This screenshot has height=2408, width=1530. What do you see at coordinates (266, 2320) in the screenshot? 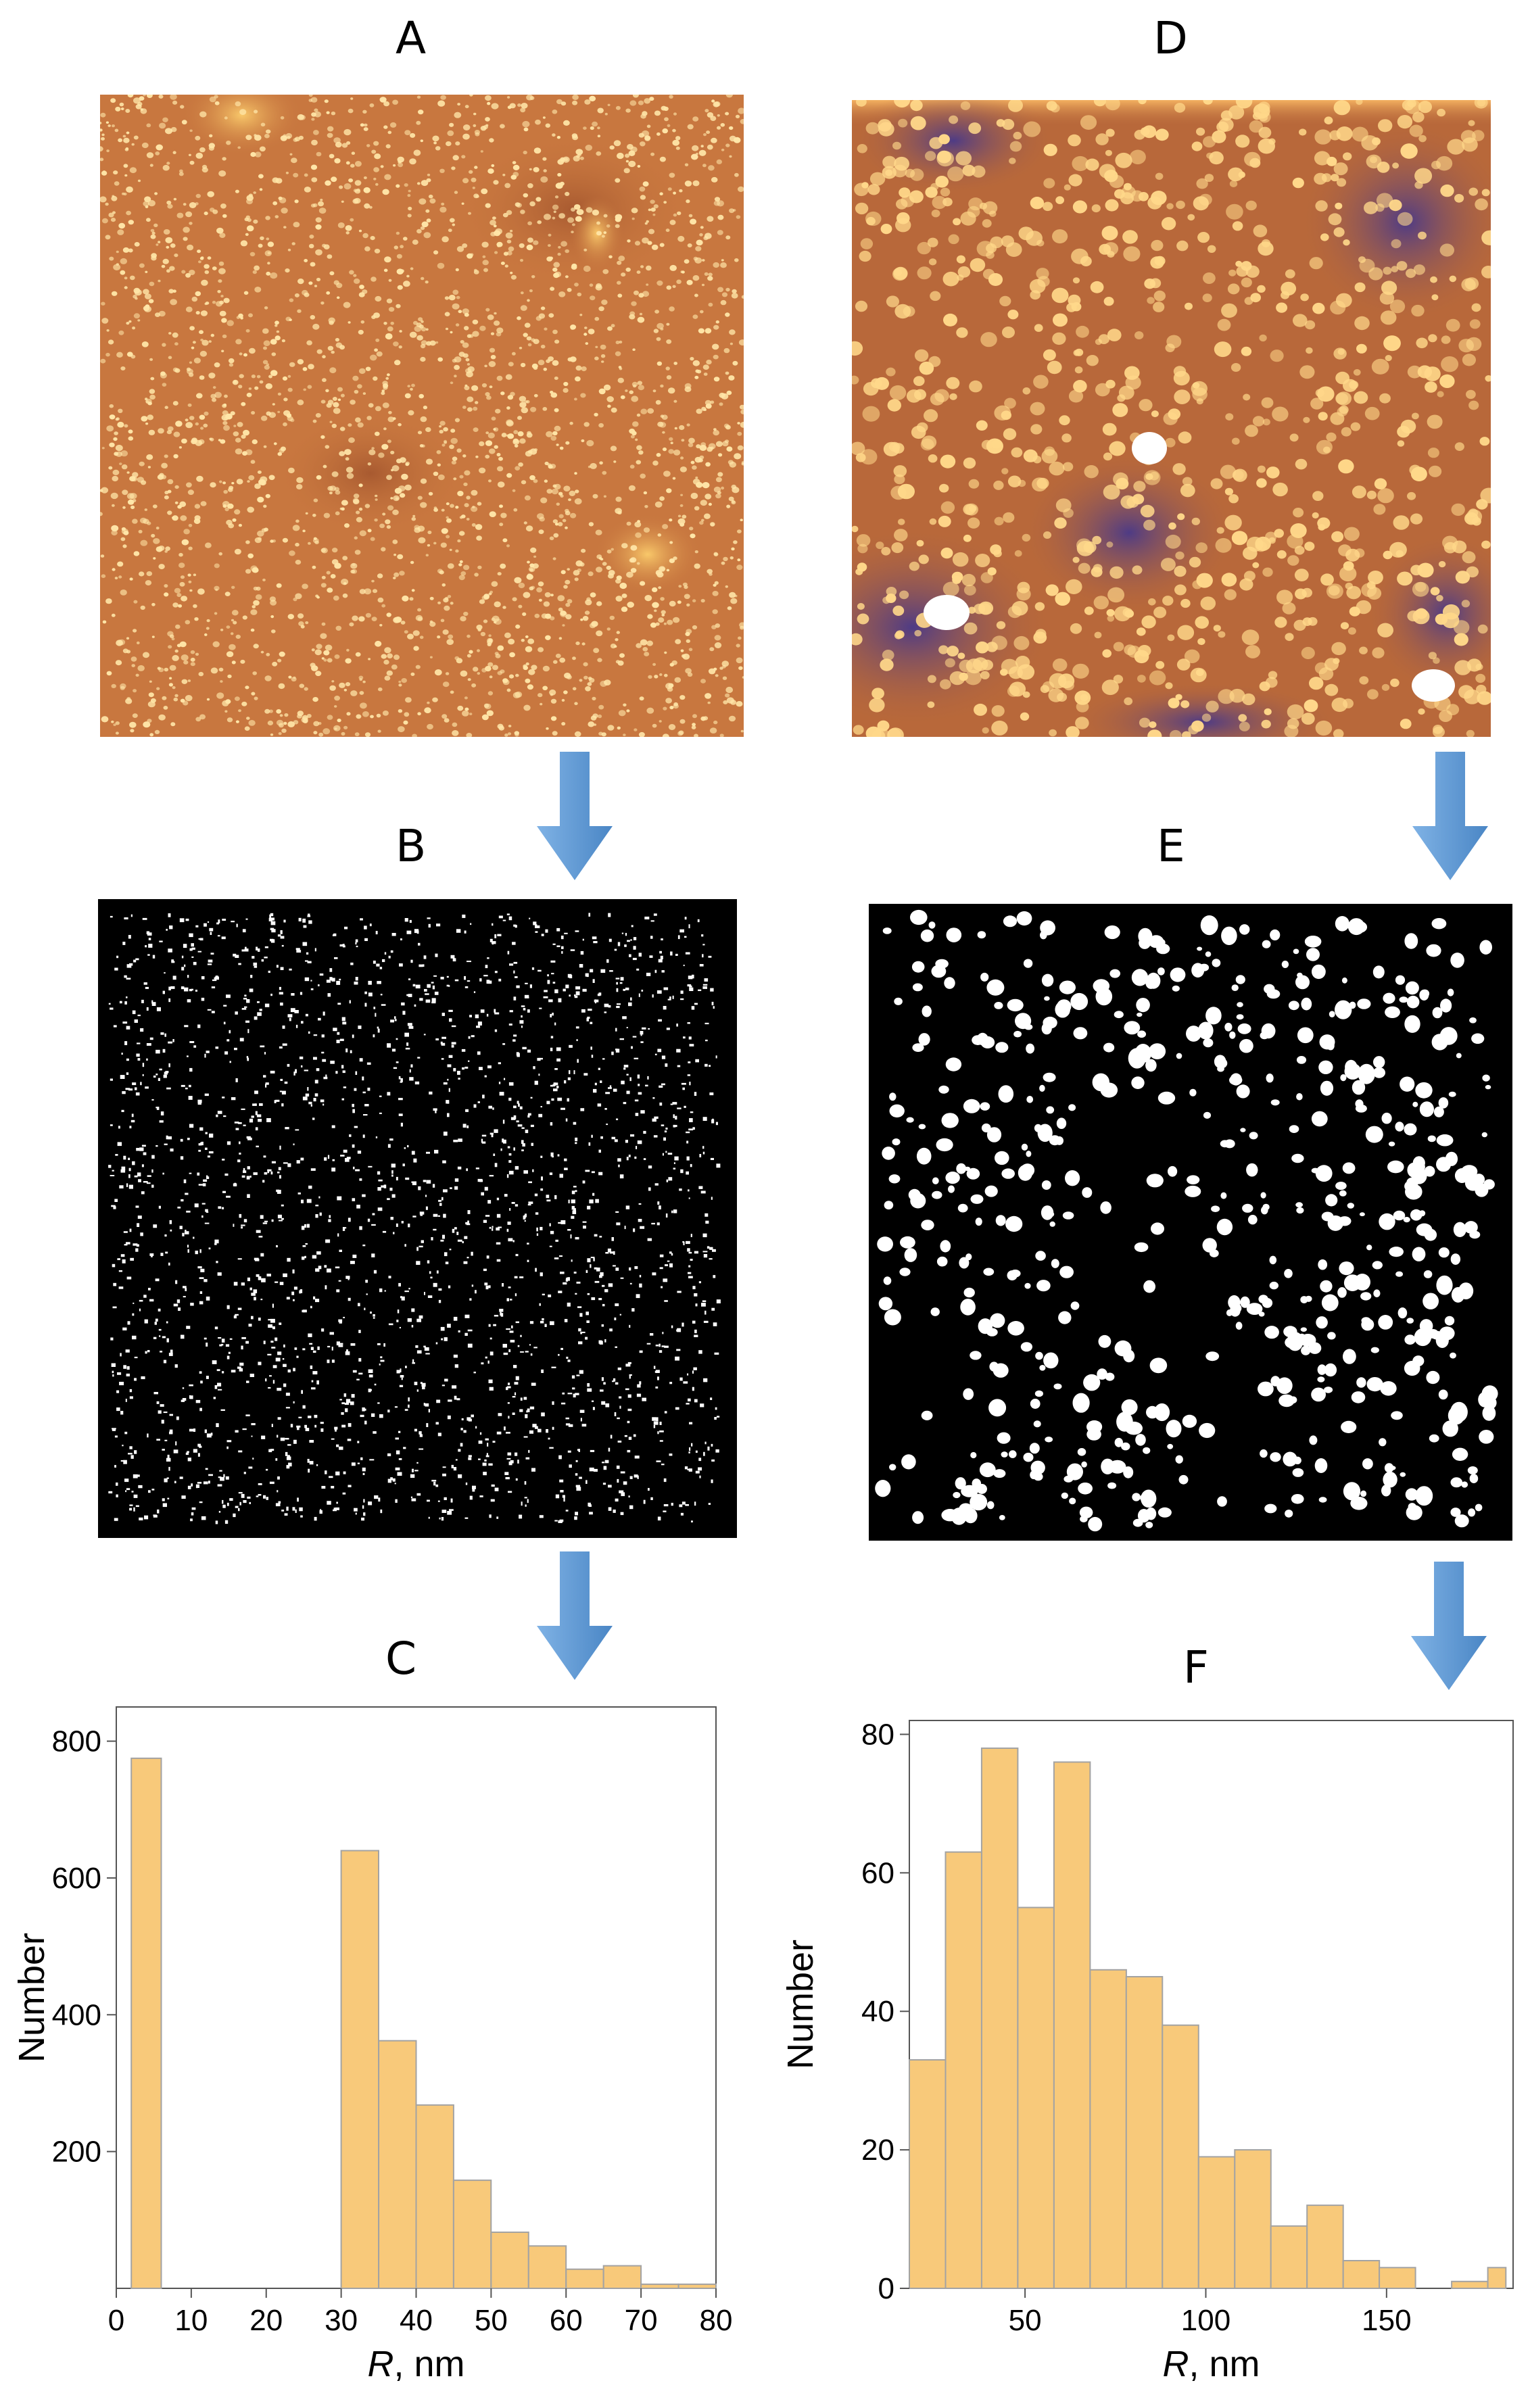
I see `x-tick-label: 20` at bounding box center [266, 2320].